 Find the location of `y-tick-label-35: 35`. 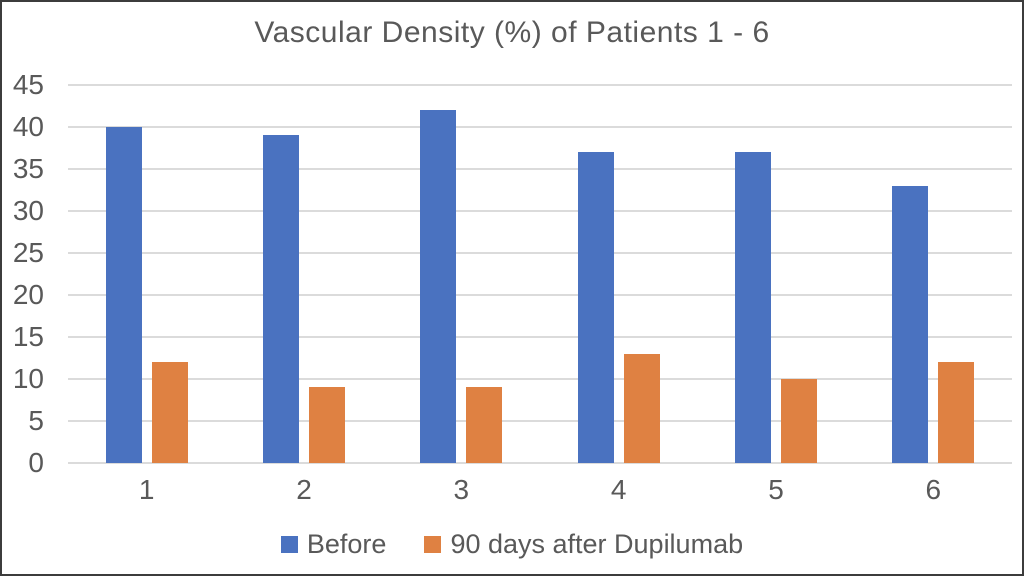

y-tick-label-35: 35 is located at coordinates (28, 168).